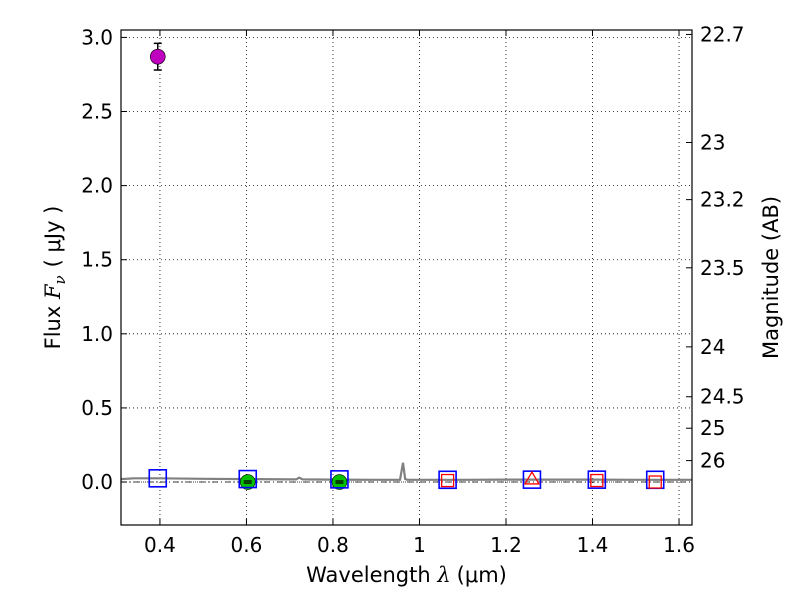 The image size is (800, 600). Describe the element at coordinates (247, 545) in the screenshot. I see `x-tick-label: 0.6` at that location.